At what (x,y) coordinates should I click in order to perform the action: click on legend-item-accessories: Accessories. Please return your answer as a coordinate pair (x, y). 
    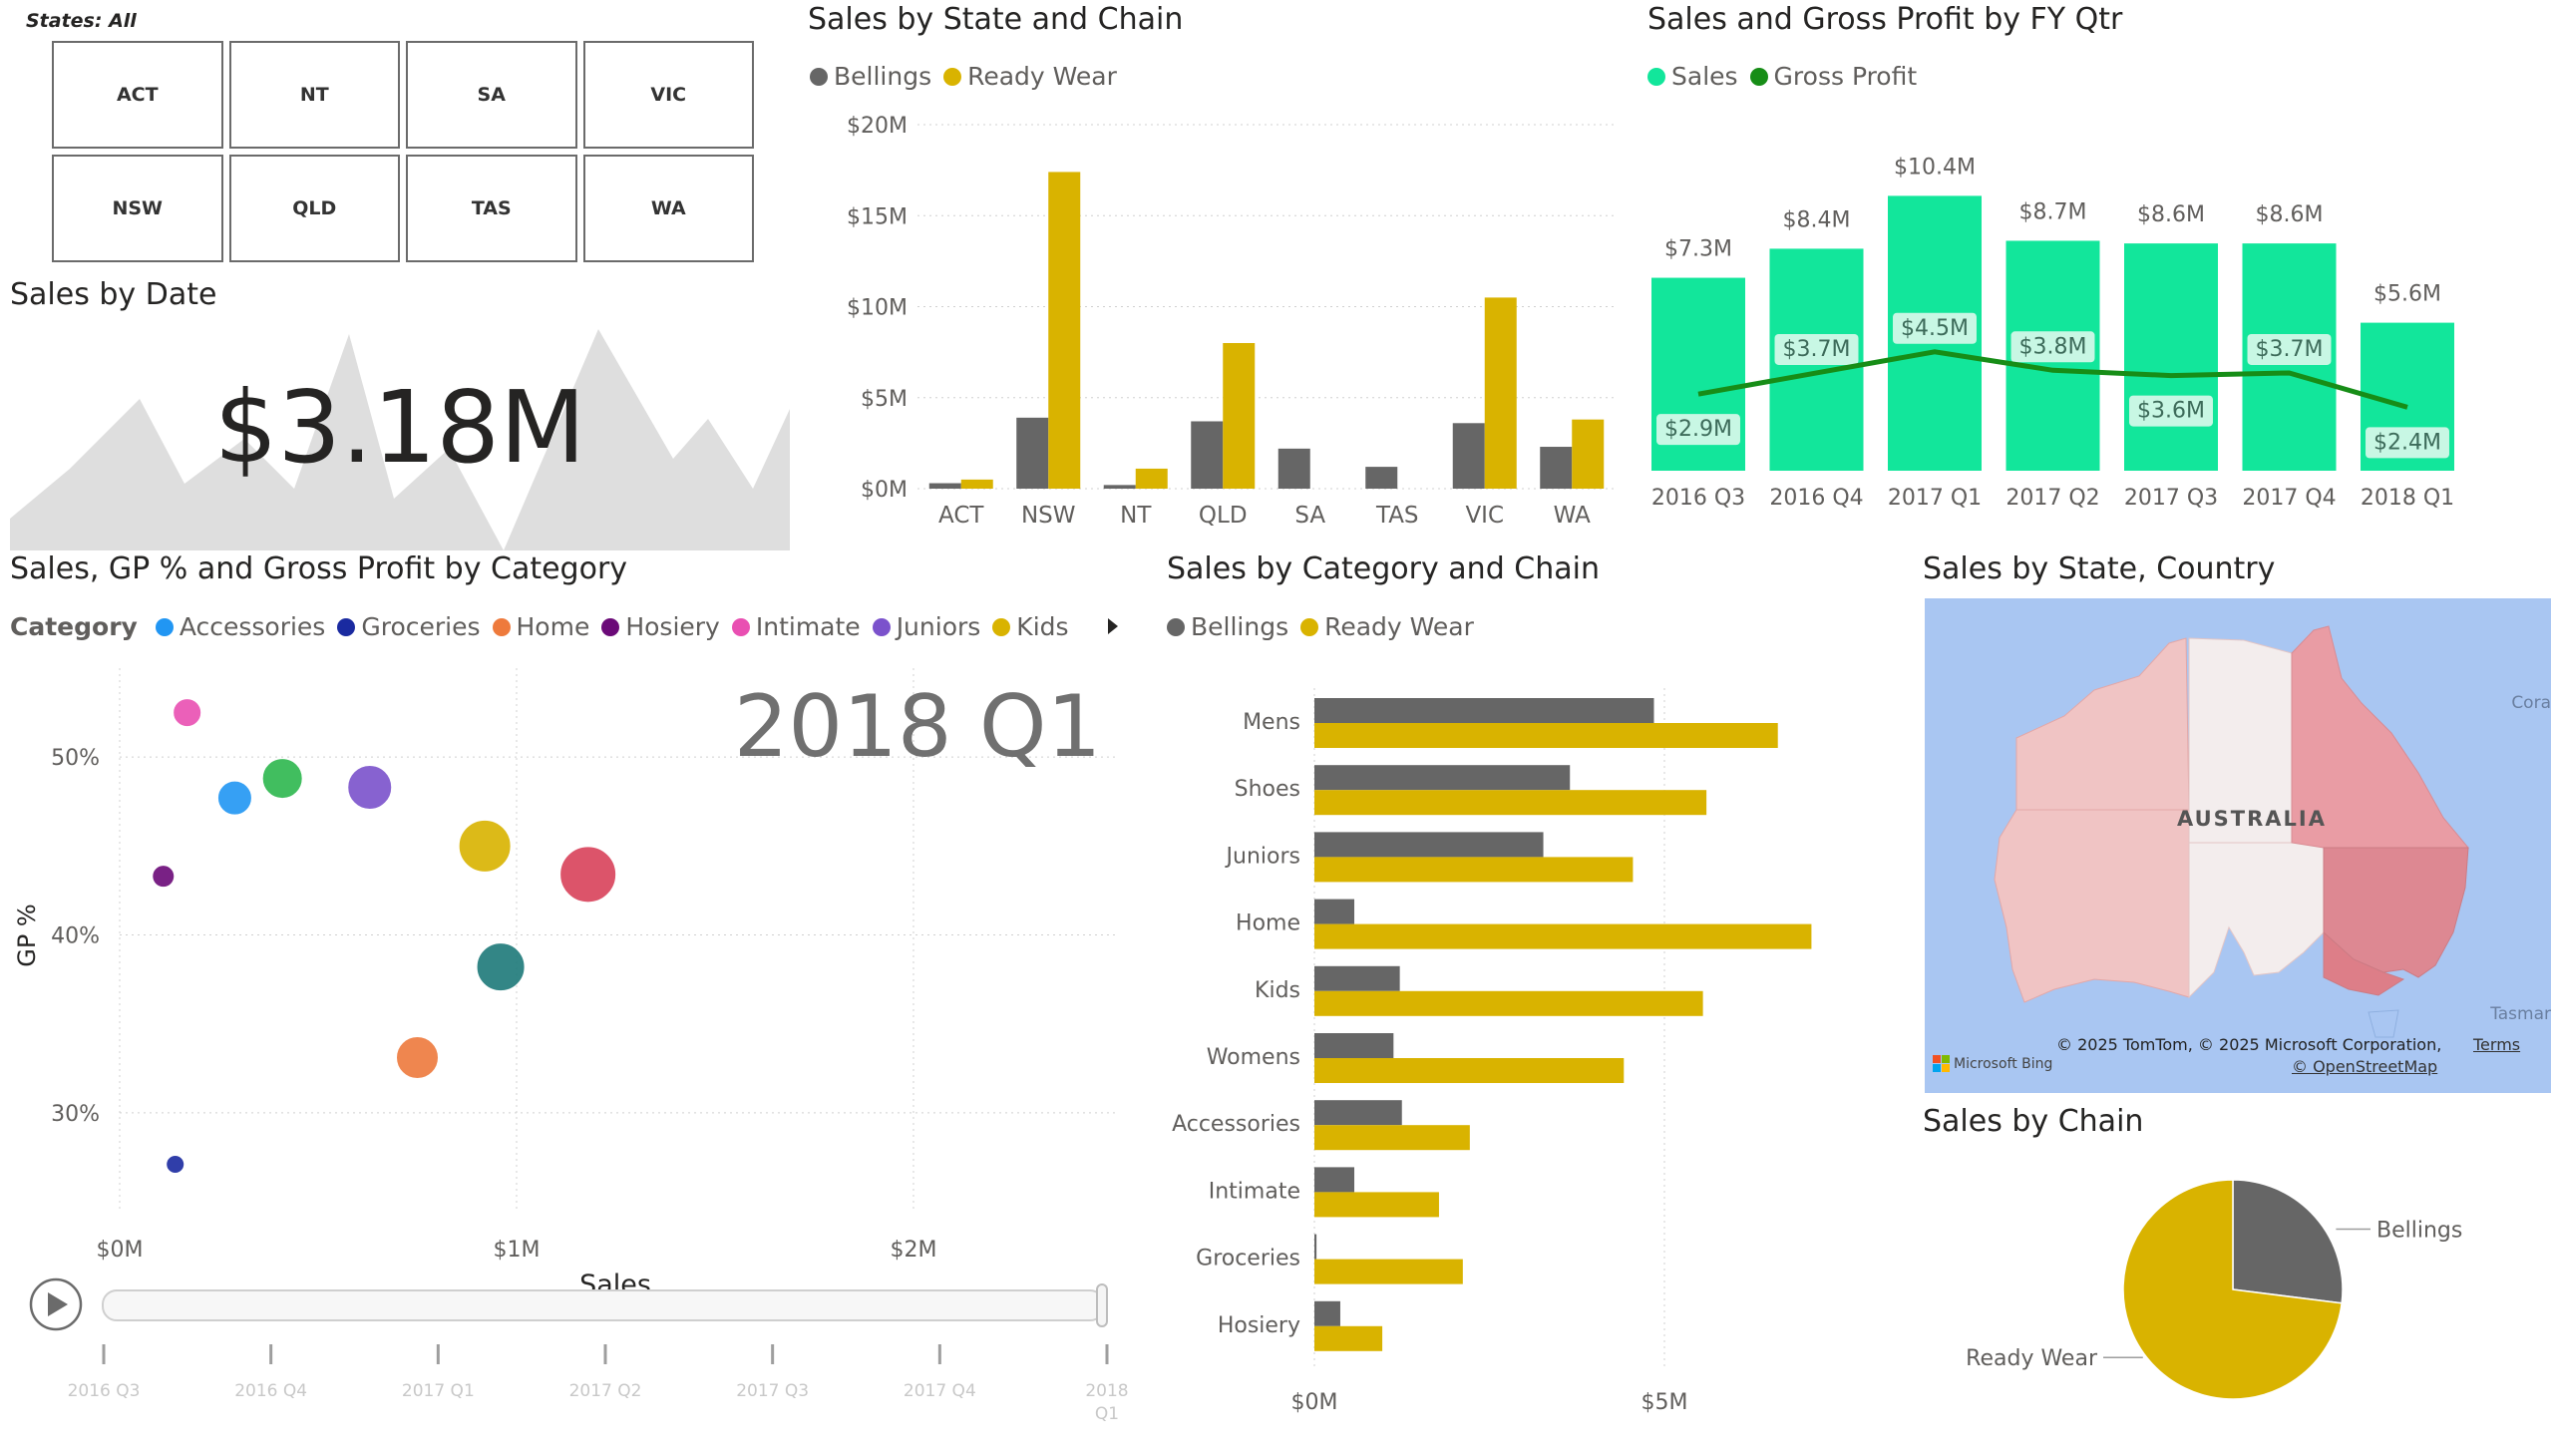
    Looking at the image, I should click on (240, 626).